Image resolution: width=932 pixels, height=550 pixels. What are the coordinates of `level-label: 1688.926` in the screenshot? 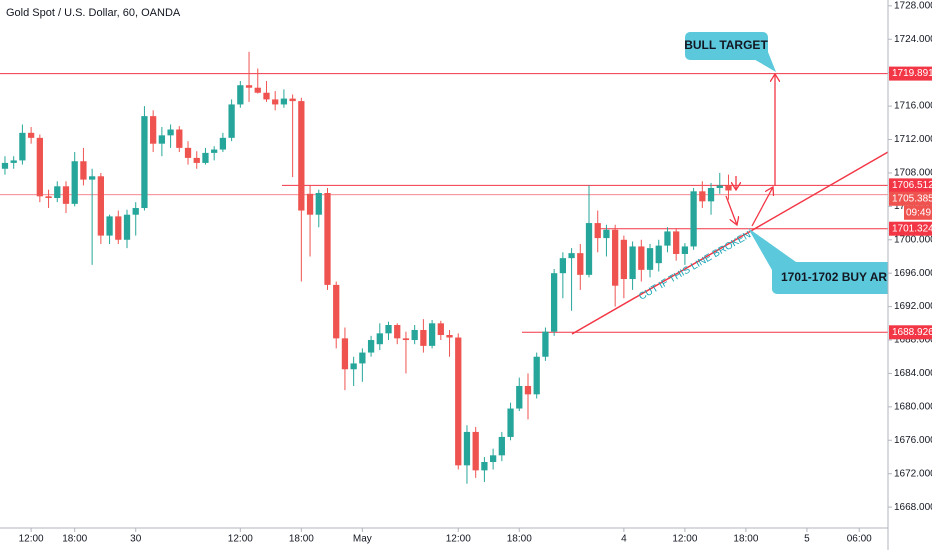 It's located at (912, 332).